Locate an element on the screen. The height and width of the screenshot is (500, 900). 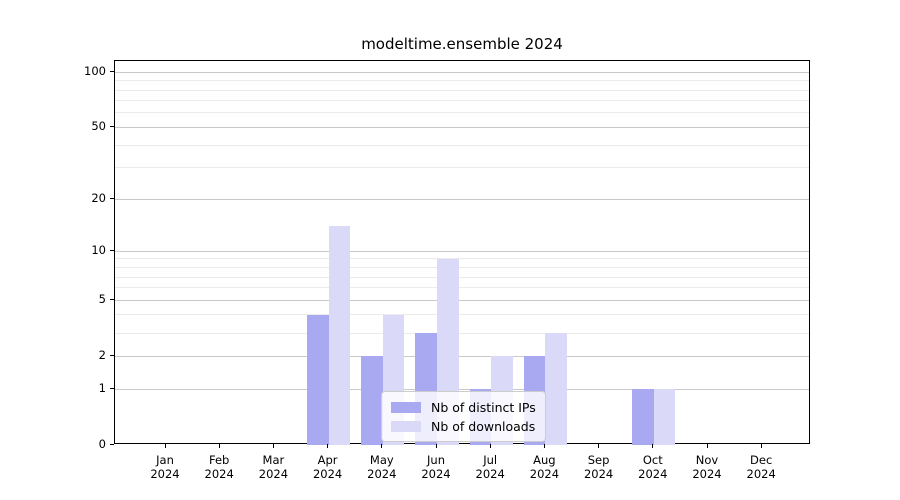
y-tick-label: 20 is located at coordinates (98, 198).